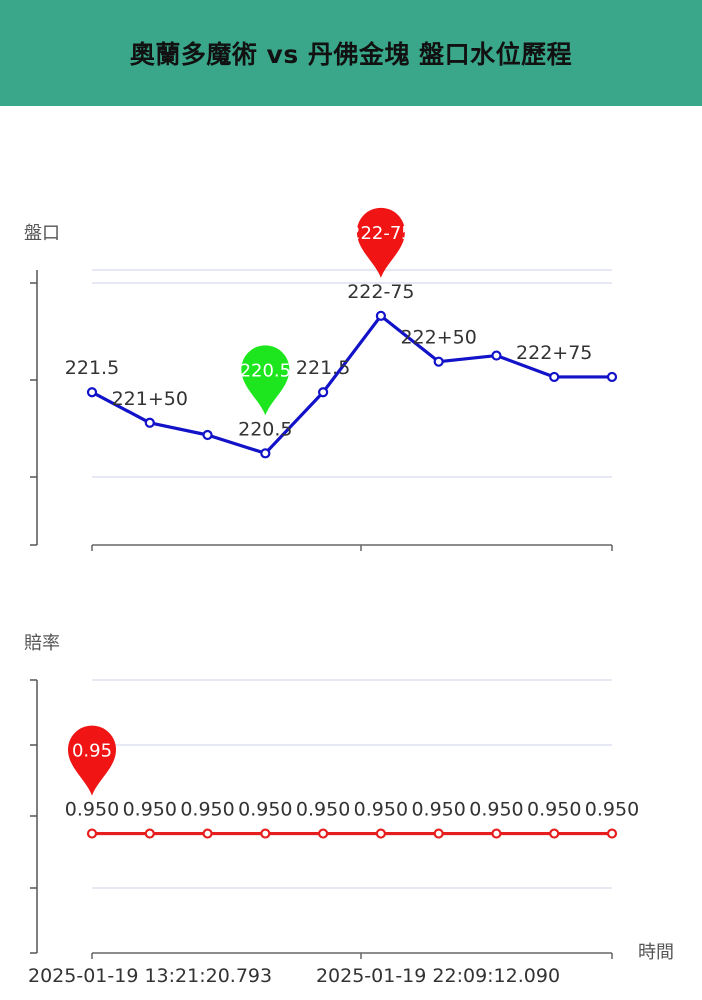 Image resolution: width=702 pixels, height=1000 pixels. Describe the element at coordinates (92, 751) in the screenshot. I see `max-marker-label: 0.95` at that location.